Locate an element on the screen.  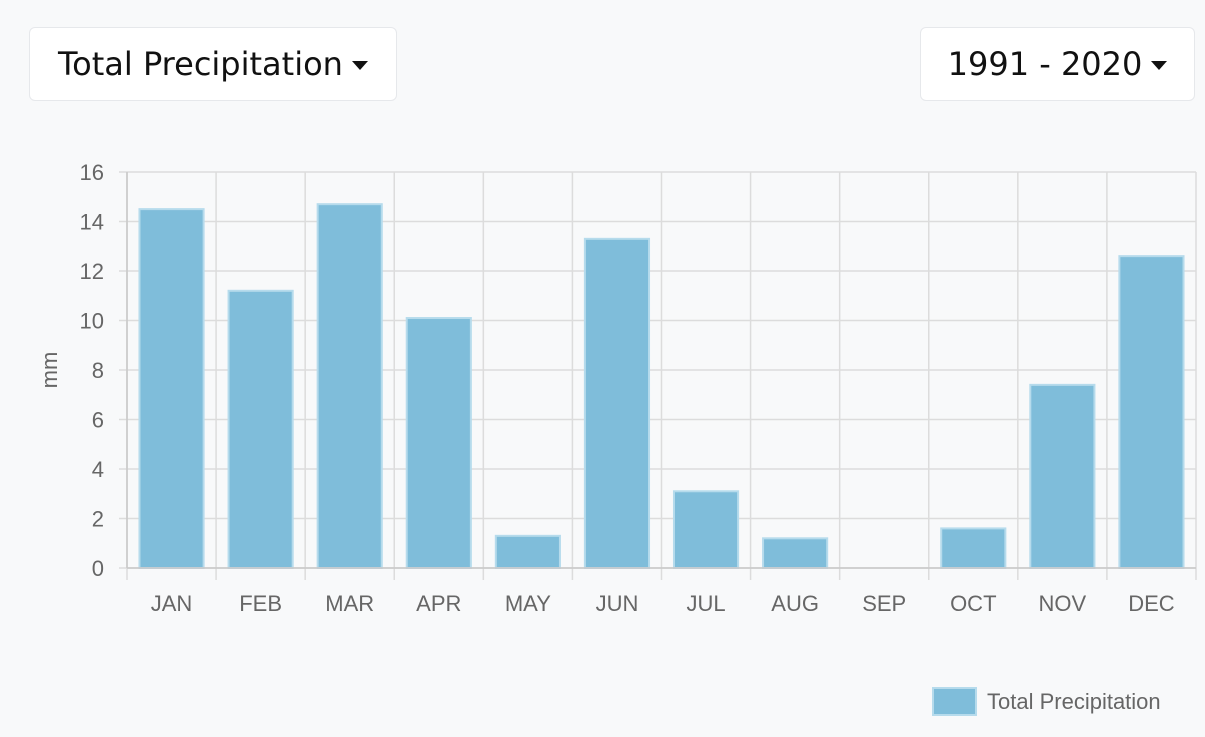
y-tick-label: 16 is located at coordinates (92, 172).